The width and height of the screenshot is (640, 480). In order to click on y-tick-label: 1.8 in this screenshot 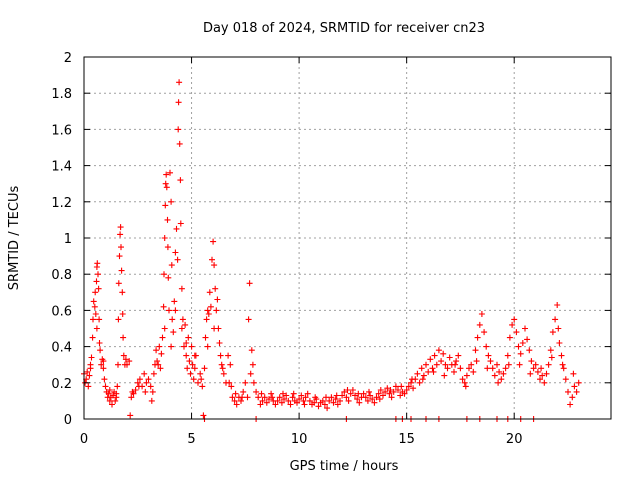, I will do `click(61, 94)`.